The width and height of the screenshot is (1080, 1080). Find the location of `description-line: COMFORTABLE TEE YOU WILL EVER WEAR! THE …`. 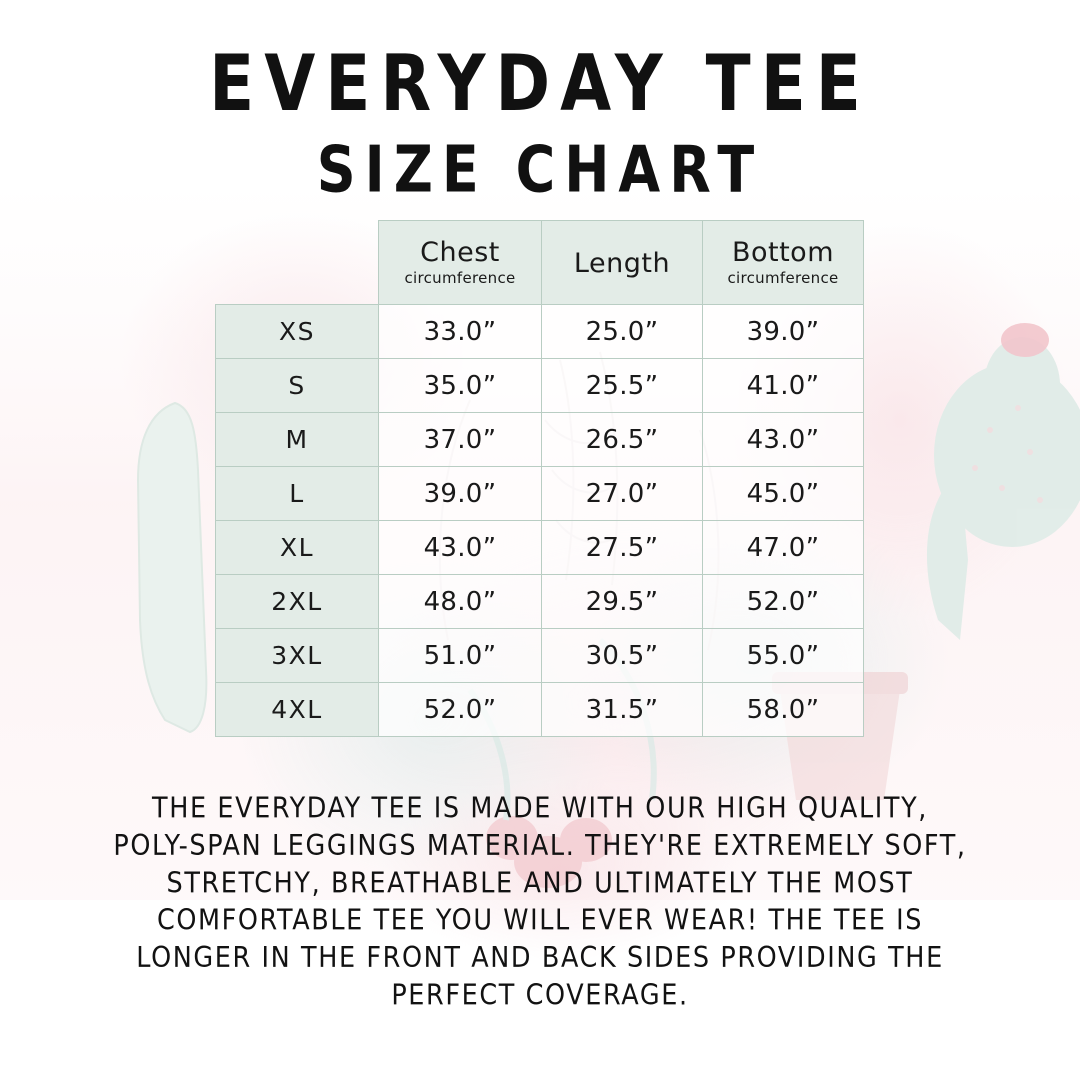

description-line: COMFORTABLE TEE YOU WILL EVER WEAR! THE … is located at coordinates (540, 921).